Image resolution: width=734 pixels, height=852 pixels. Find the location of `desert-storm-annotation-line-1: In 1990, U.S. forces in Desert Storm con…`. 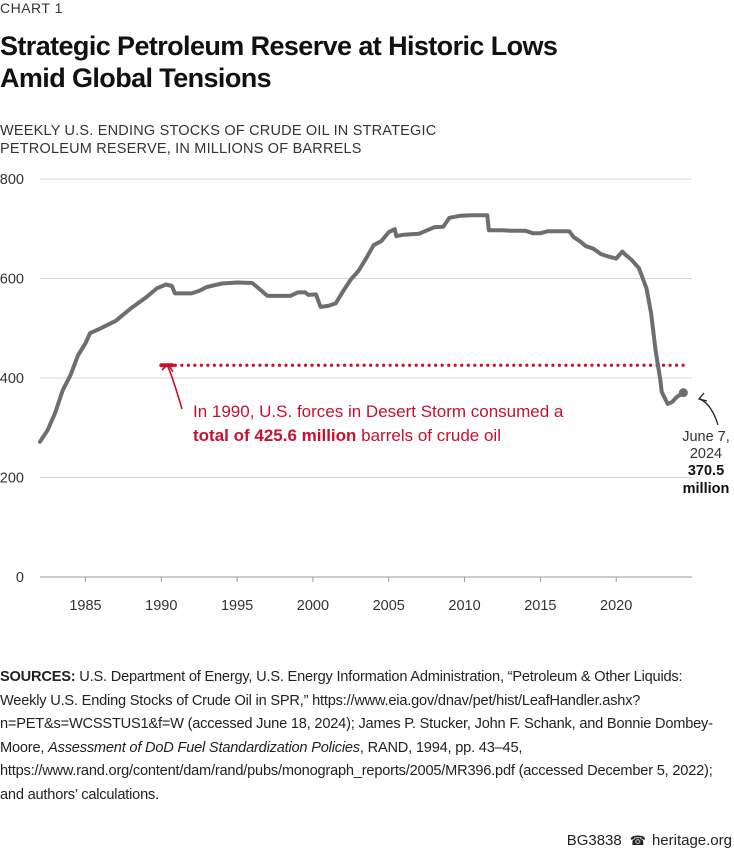

desert-storm-annotation-line-1: In 1990, U.S. forces in Desert Storm con… is located at coordinates (378, 411).